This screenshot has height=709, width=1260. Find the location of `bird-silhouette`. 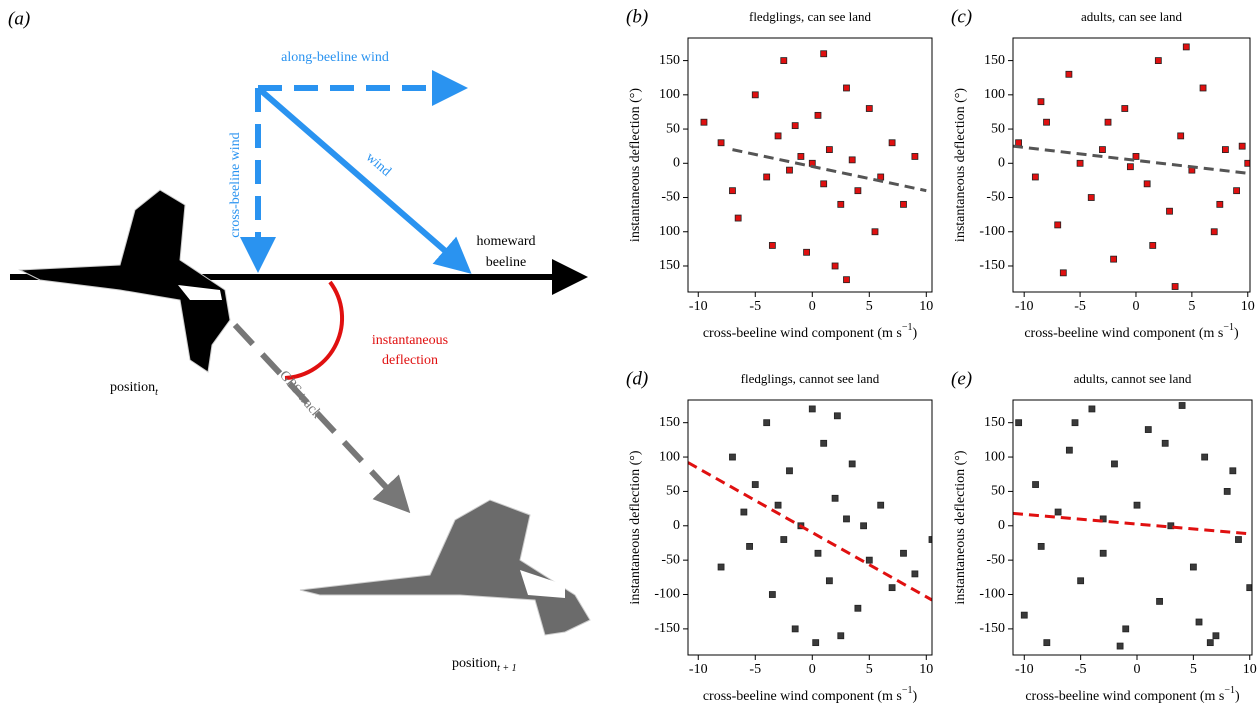

bird-silhouette is located at coordinates (124, 281).